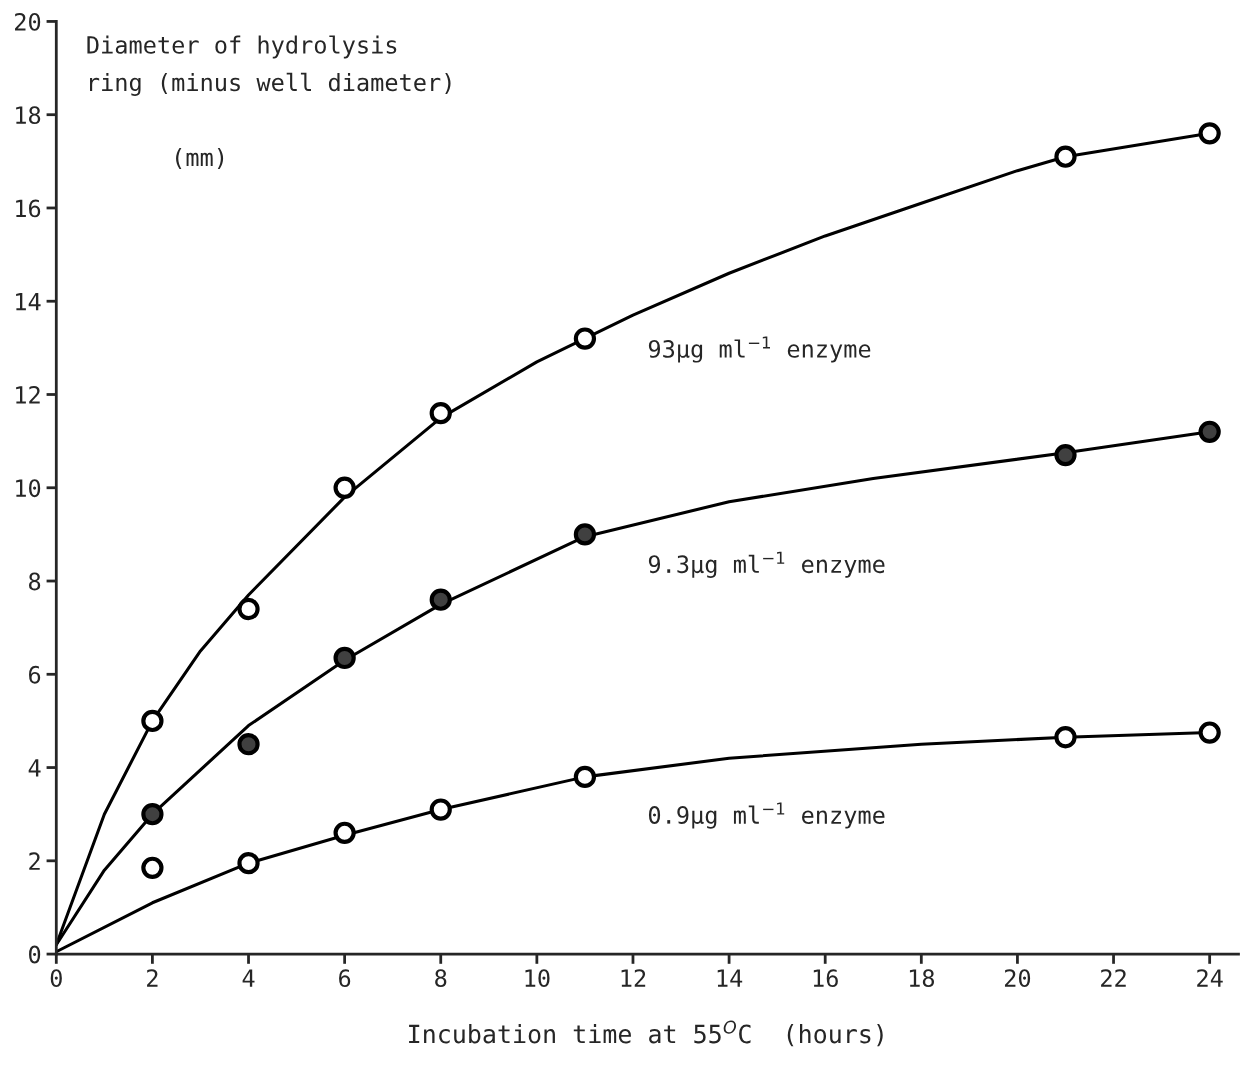  I want to click on x-tick-label: 2, so click(152, 978).